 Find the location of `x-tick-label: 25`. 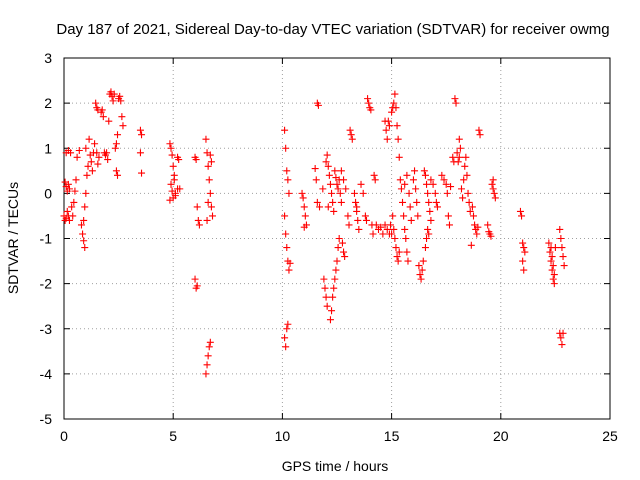

x-tick-label: 25 is located at coordinates (610, 436).